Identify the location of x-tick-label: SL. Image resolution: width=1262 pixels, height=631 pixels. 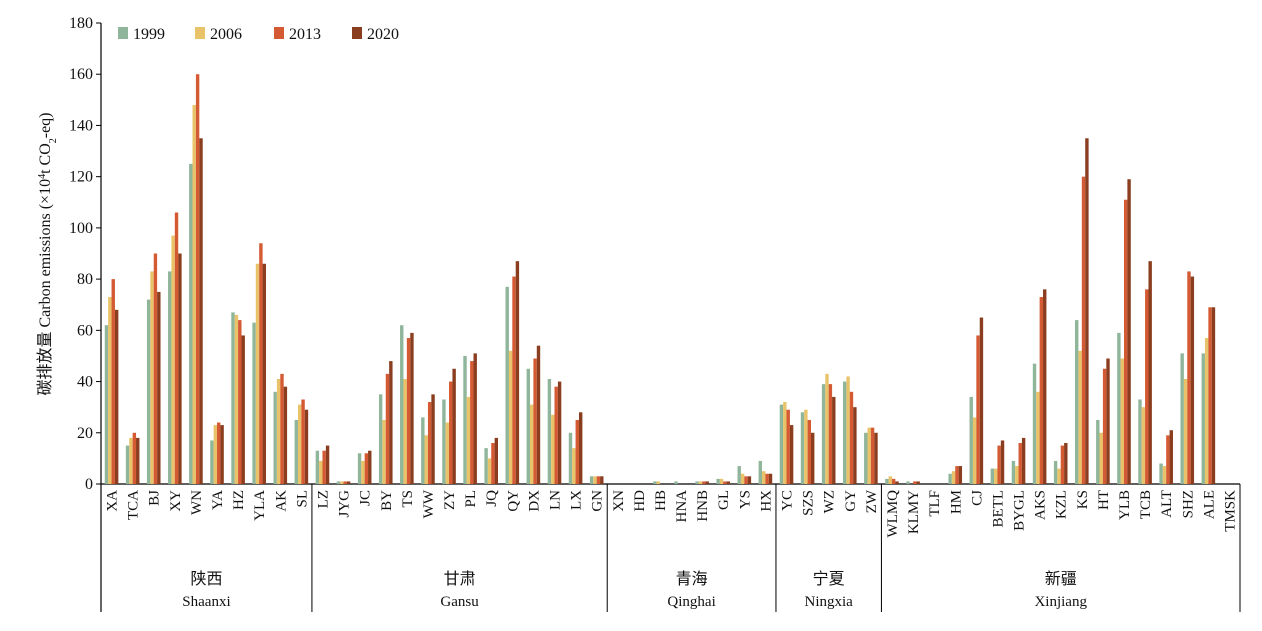
(302, 499).